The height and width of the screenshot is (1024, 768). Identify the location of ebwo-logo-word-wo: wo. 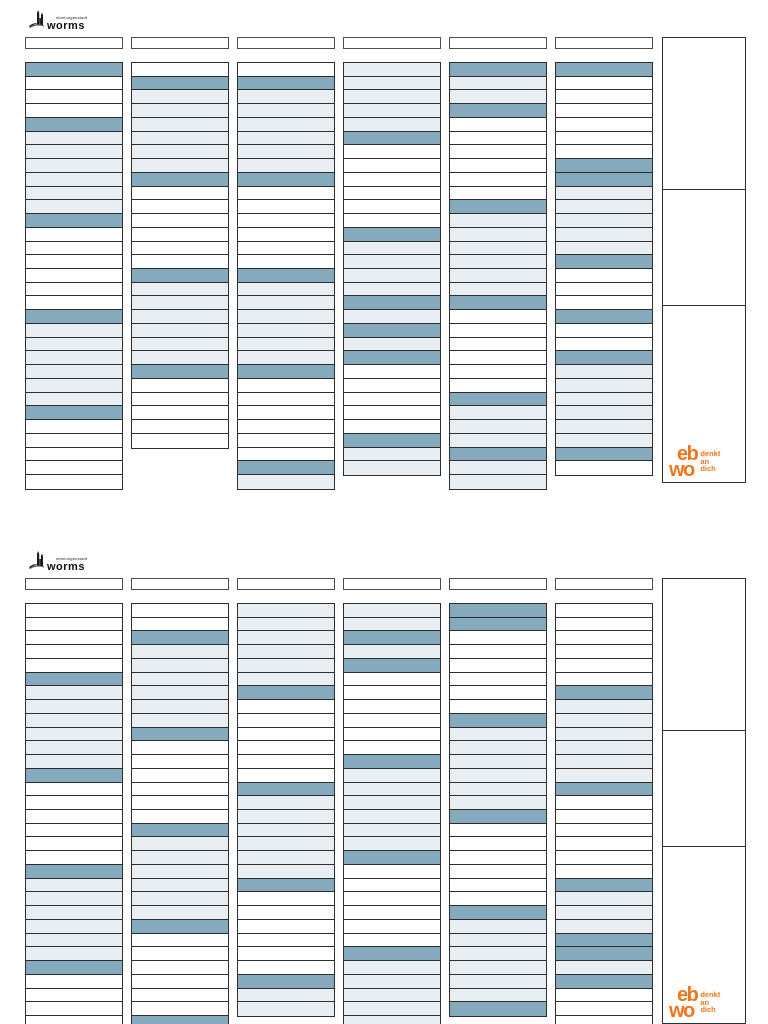
(682, 1011).